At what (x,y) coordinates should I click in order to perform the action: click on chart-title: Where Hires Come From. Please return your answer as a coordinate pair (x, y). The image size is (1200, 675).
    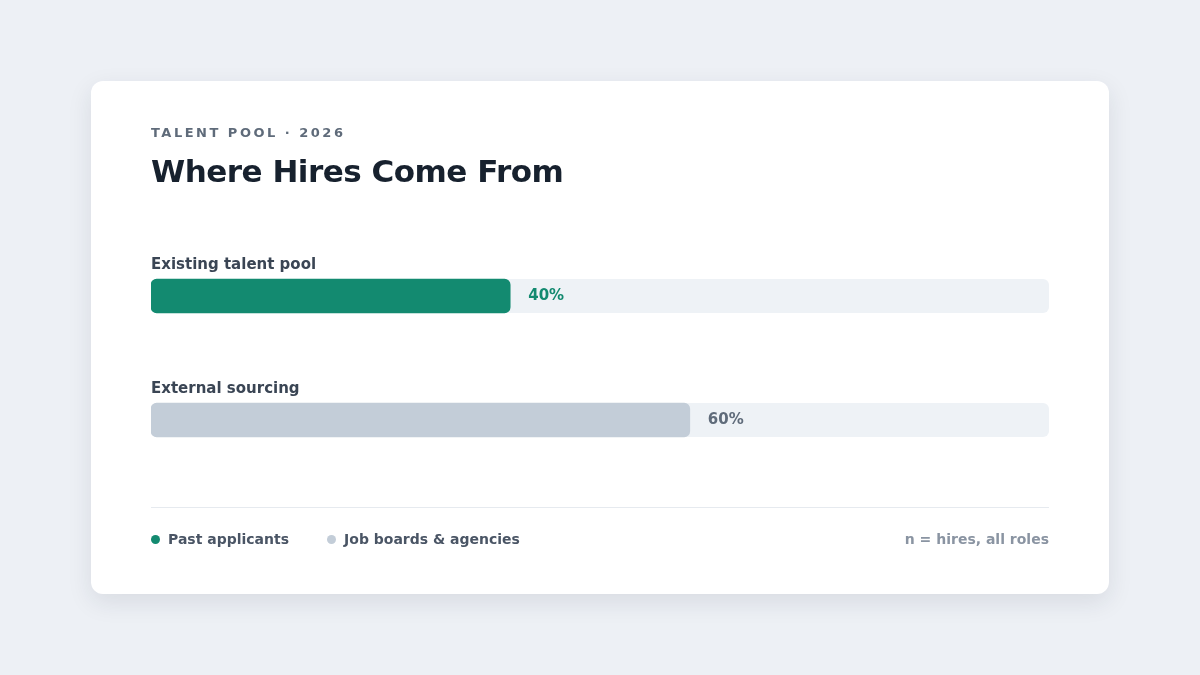
    Looking at the image, I should click on (357, 171).